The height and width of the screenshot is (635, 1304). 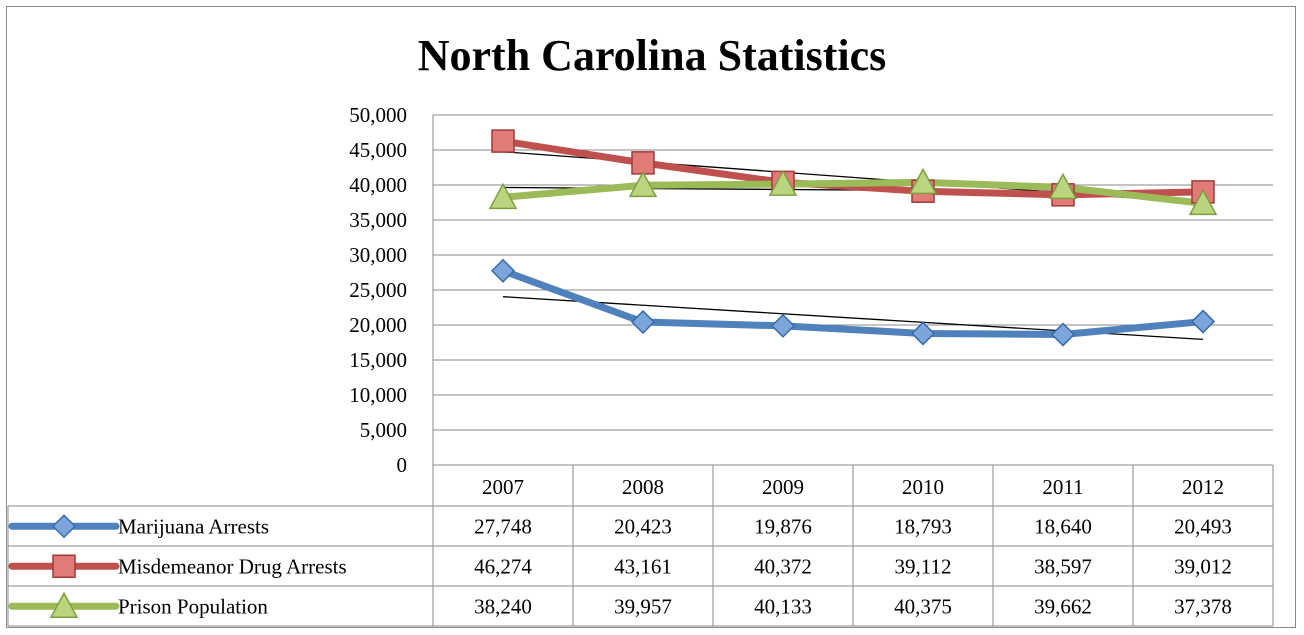 I want to click on table-cell: 39,957, so click(x=643, y=606).